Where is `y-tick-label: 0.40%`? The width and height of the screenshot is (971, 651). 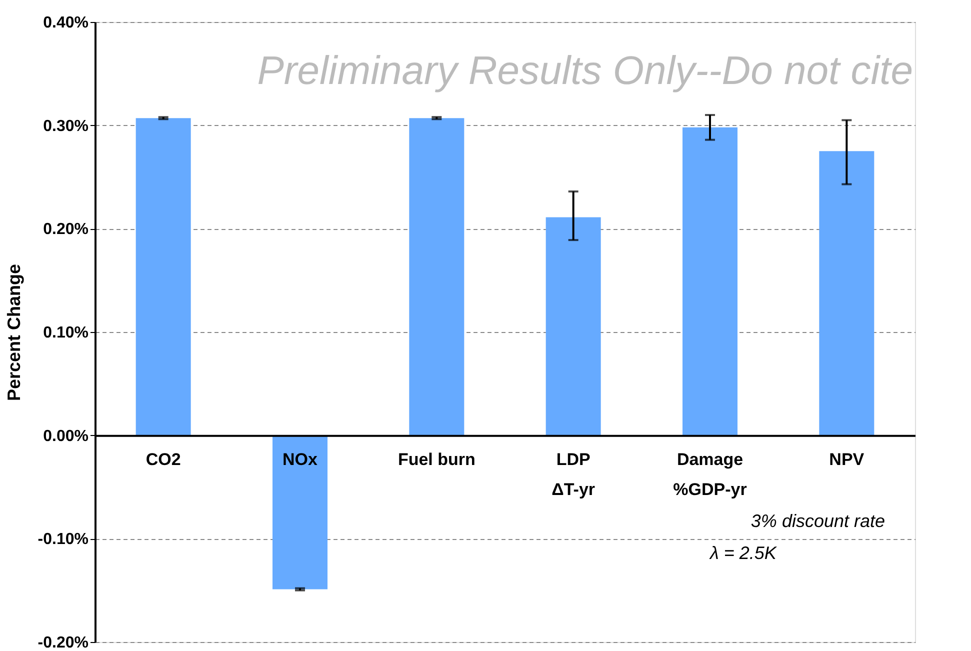
y-tick-label: 0.40% is located at coordinates (65, 23).